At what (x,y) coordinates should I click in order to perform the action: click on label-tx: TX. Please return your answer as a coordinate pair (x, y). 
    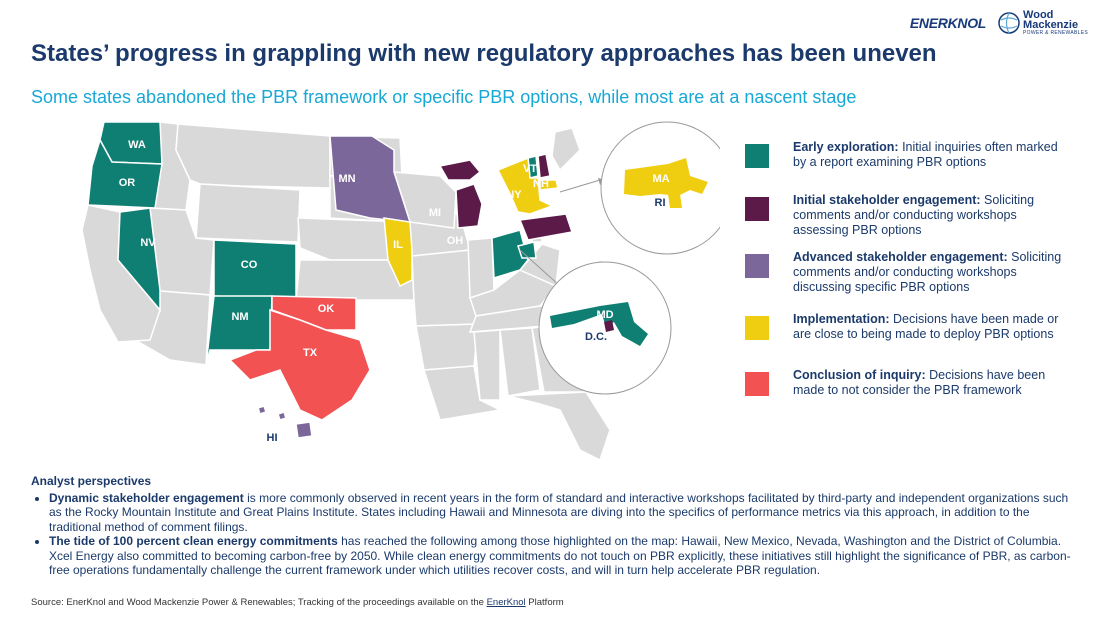
    Looking at the image, I should click on (310, 353).